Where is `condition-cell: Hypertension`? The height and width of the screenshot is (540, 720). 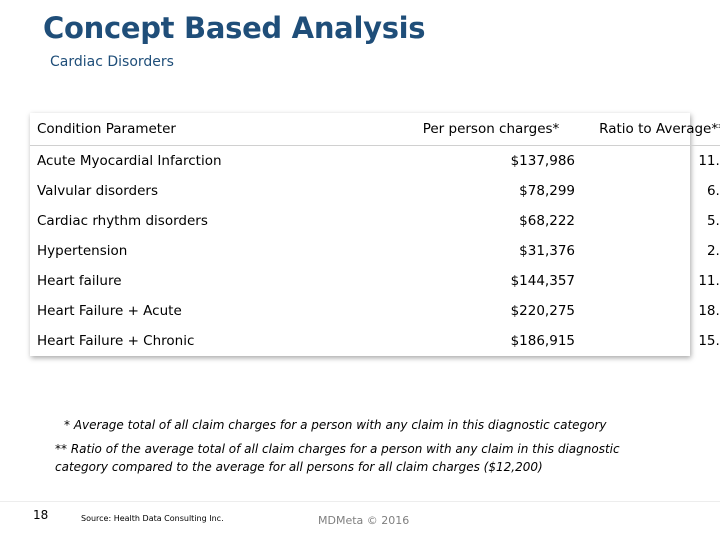 condition-cell: Hypertension is located at coordinates (82, 251).